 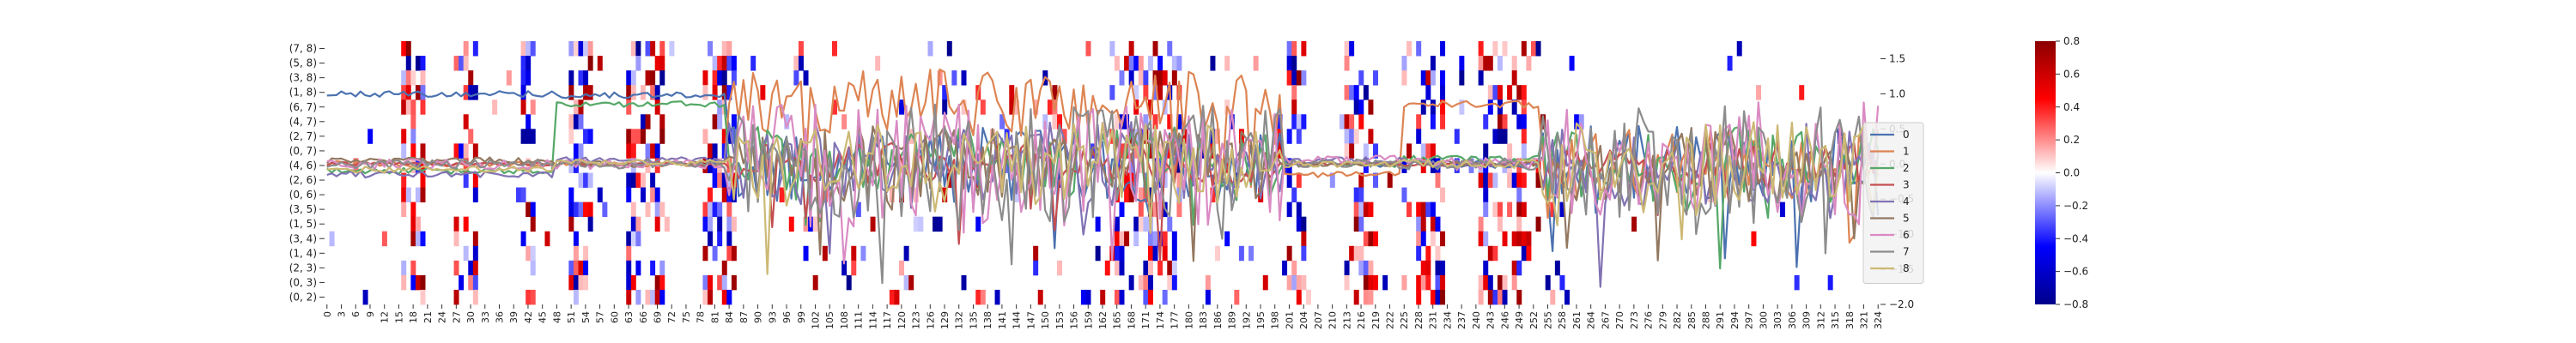 I want to click on x-tick-label: 21, so click(x=428, y=317).